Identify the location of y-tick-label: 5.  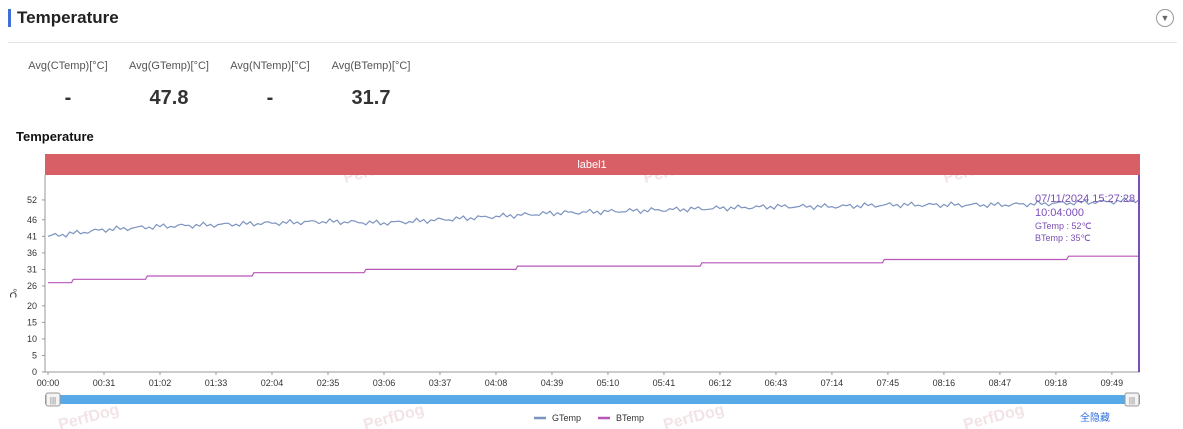
(34, 355).